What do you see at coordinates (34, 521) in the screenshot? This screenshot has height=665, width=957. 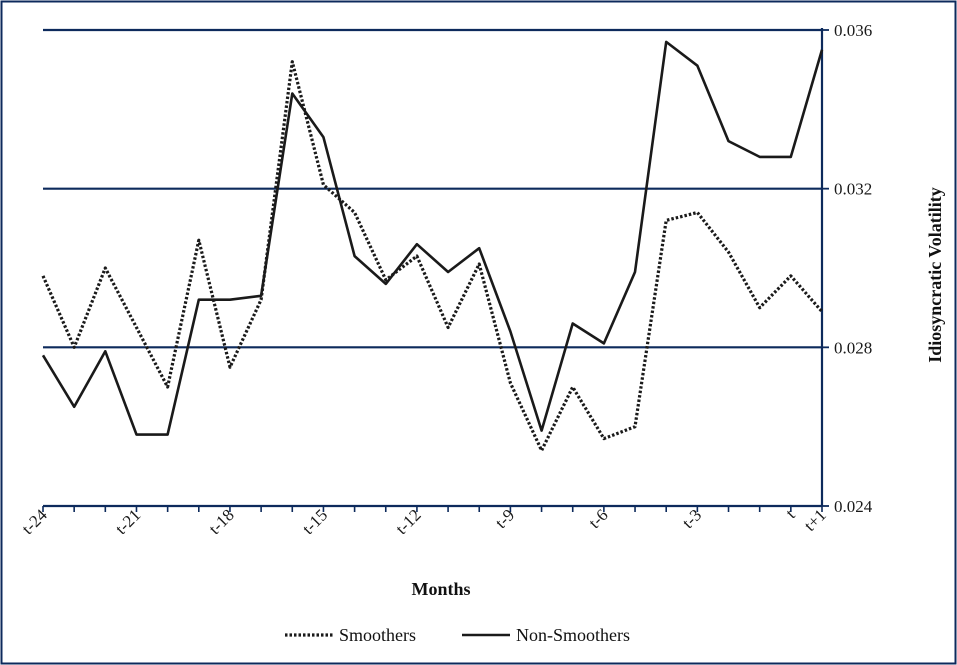 I see `x-tick-label: t-24` at bounding box center [34, 521].